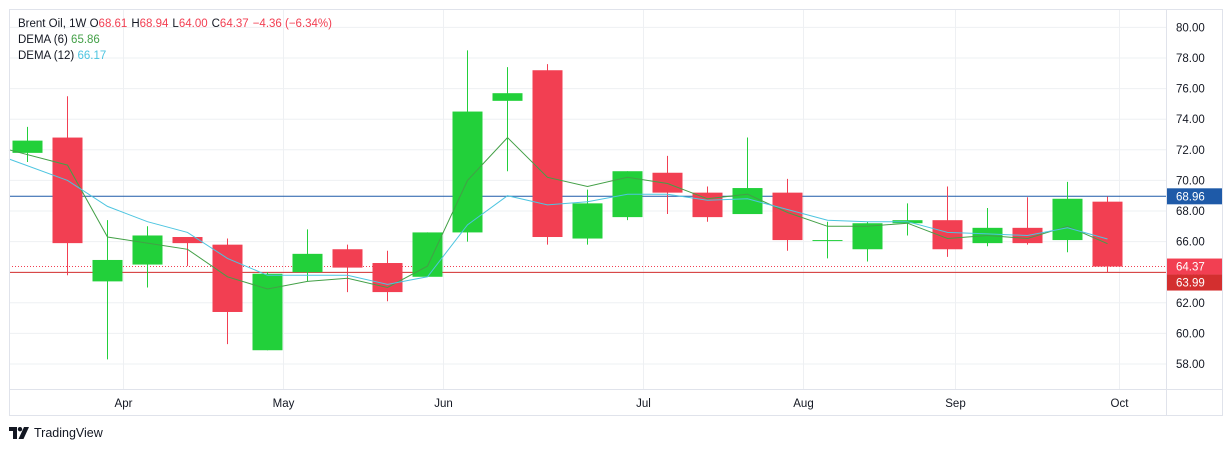 The width and height of the screenshot is (1231, 452). I want to click on price-tick-label: 78.00, so click(1190, 59).